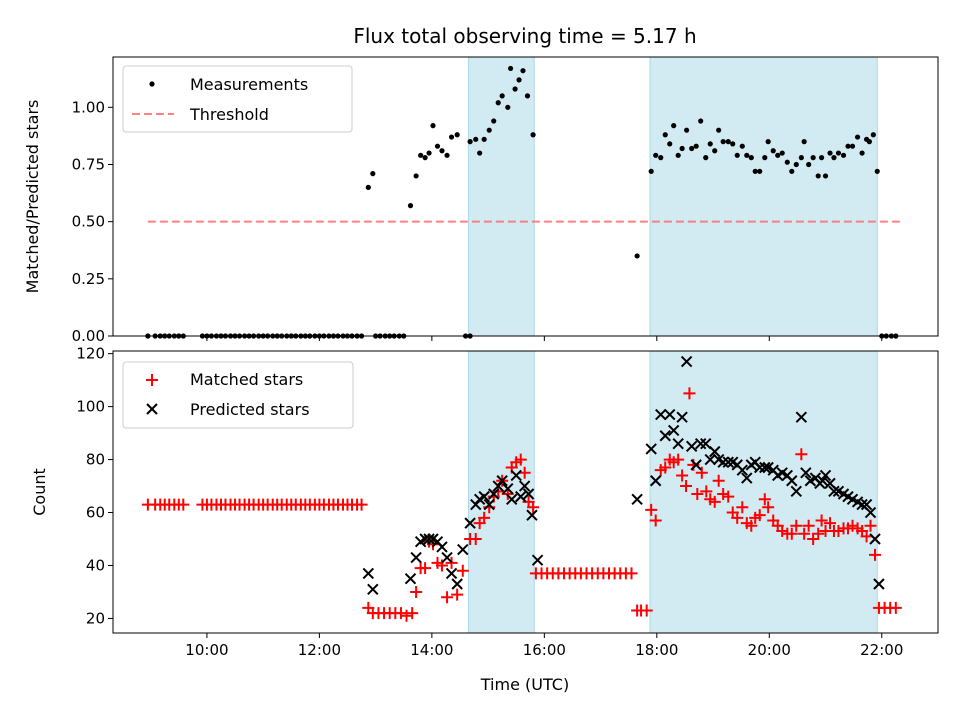  Describe the element at coordinates (544, 650) in the screenshot. I see `x-tick-label: 16:00` at that location.